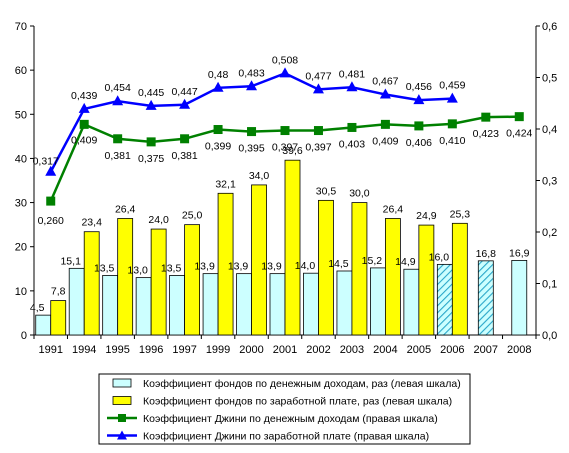 This screenshot has height=453, width=569. Describe the element at coordinates (225, 184) in the screenshot. I see `bar-wage-label: 32,1` at that location.